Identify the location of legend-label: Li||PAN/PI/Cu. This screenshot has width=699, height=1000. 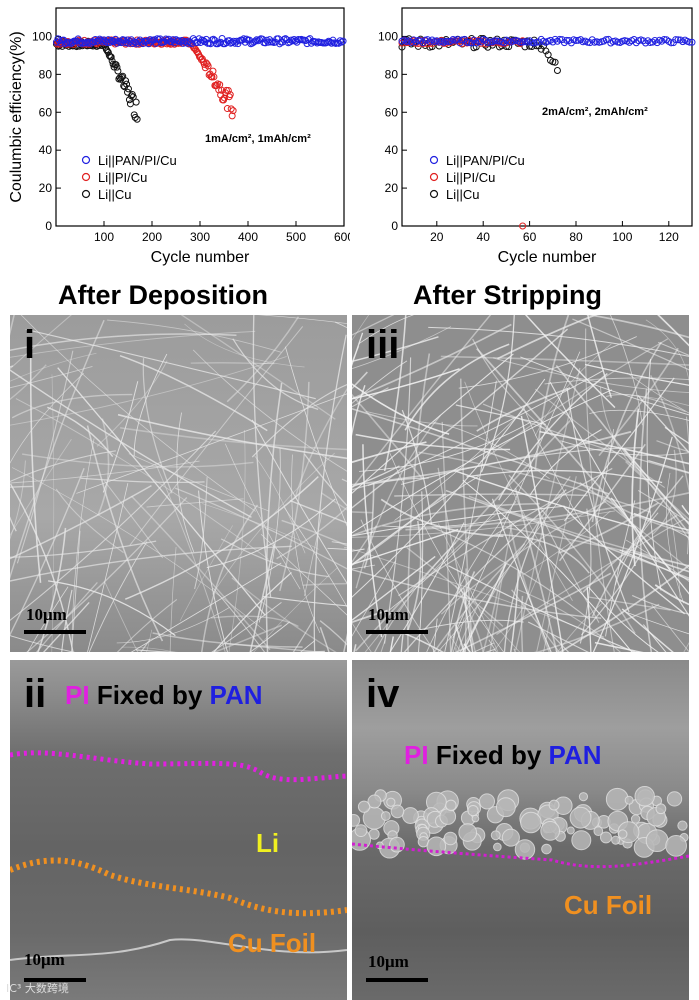
(485, 160).